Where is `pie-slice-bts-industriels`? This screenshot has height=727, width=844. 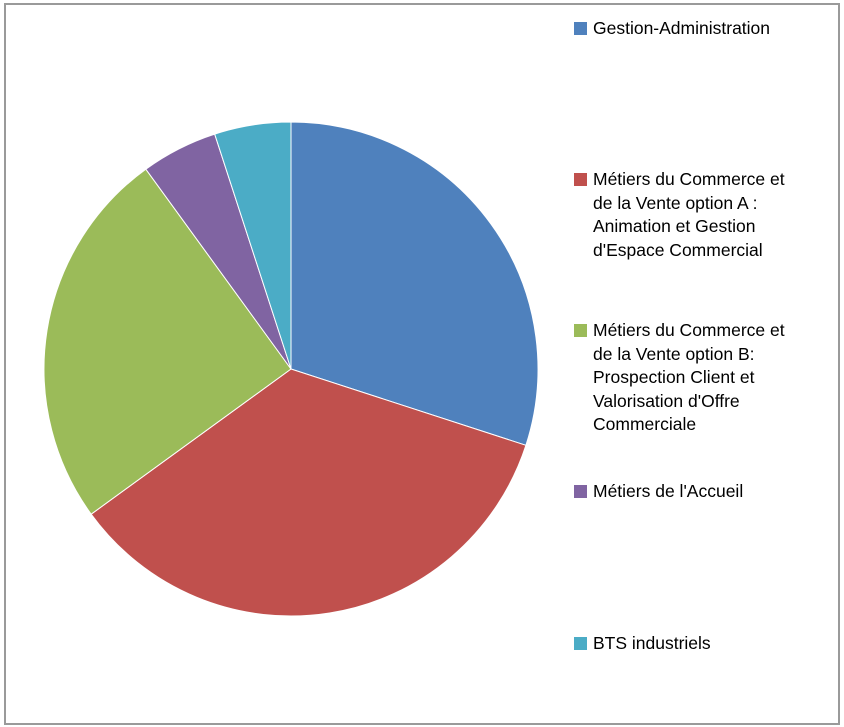
pie-slice-bts-industriels is located at coordinates (253, 245).